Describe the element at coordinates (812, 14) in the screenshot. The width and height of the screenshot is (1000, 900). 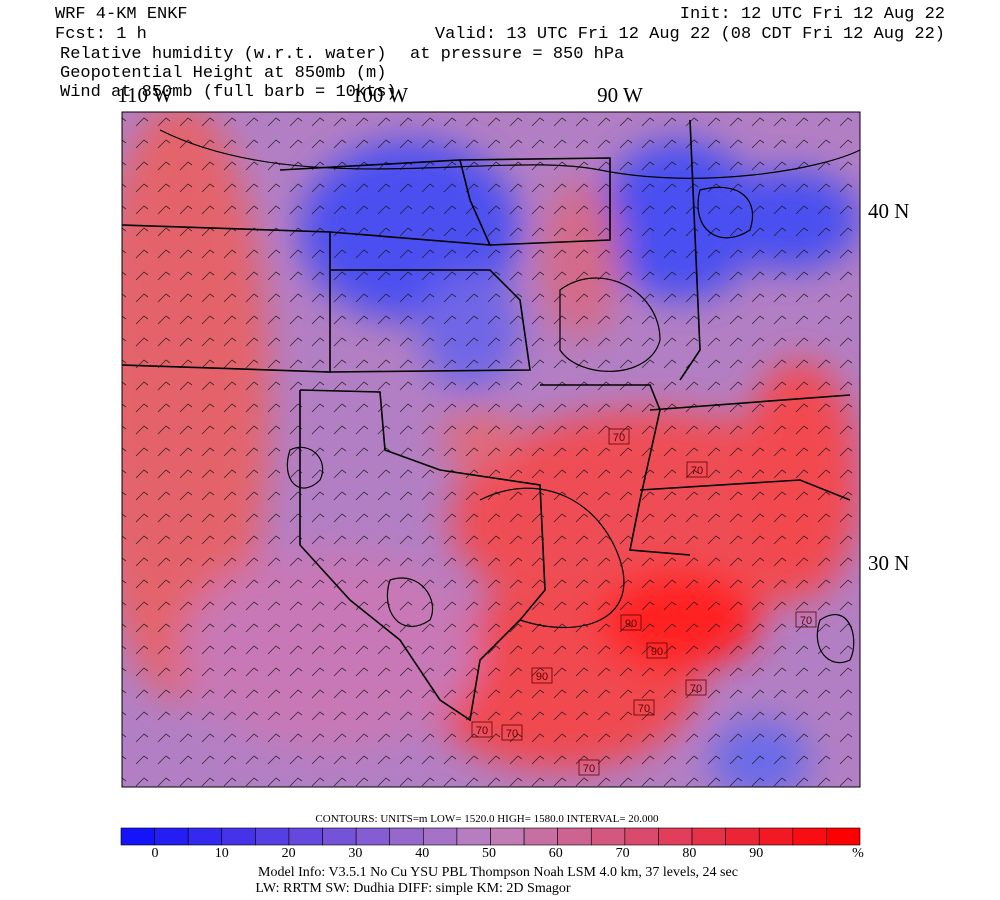
I see `header-text: Init: 12 UTC Fri 12 Aug 22` at that location.